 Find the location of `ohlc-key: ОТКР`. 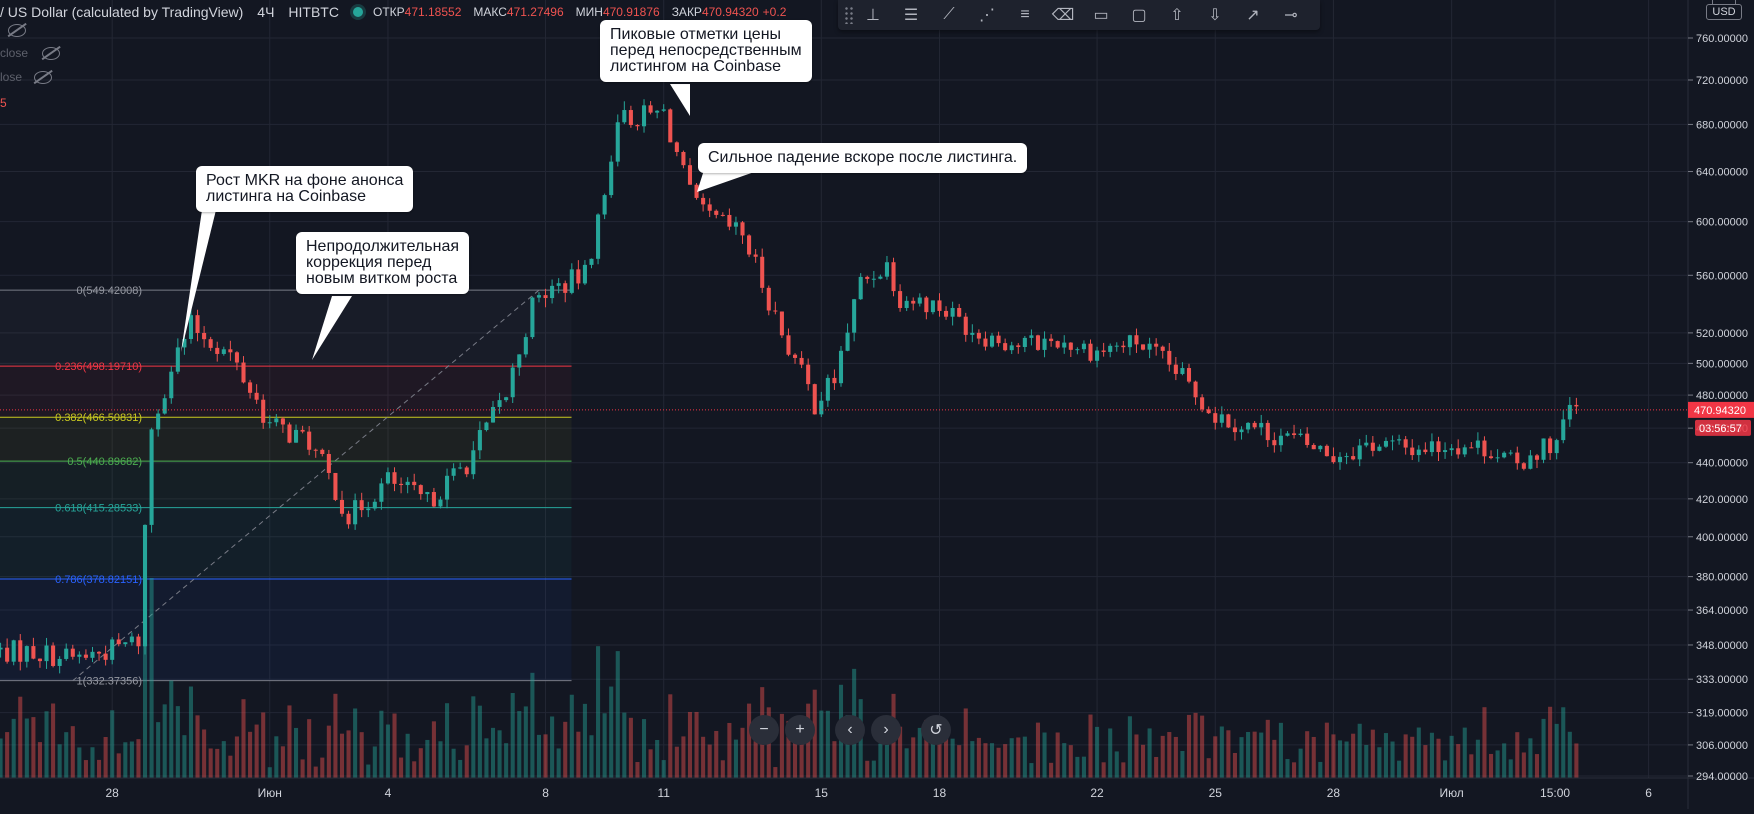

ohlc-key: ОТКР is located at coordinates (388, 12).